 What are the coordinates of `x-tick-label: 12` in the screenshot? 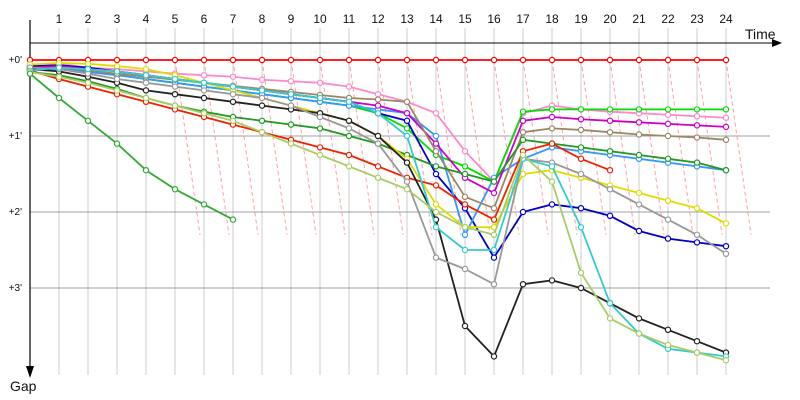 It's located at (378, 19).